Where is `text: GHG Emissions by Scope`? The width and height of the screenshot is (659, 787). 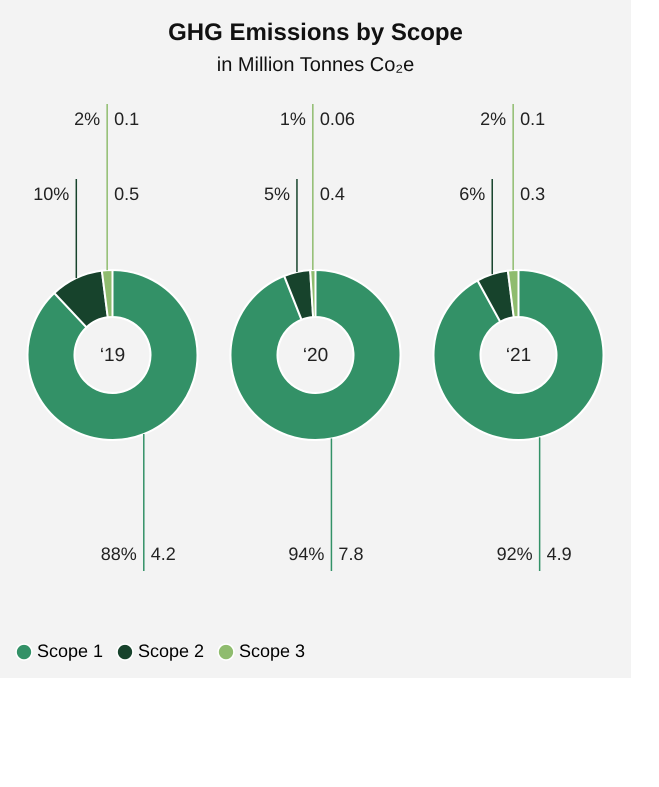
text: GHG Emissions by Scope is located at coordinates (315, 32).